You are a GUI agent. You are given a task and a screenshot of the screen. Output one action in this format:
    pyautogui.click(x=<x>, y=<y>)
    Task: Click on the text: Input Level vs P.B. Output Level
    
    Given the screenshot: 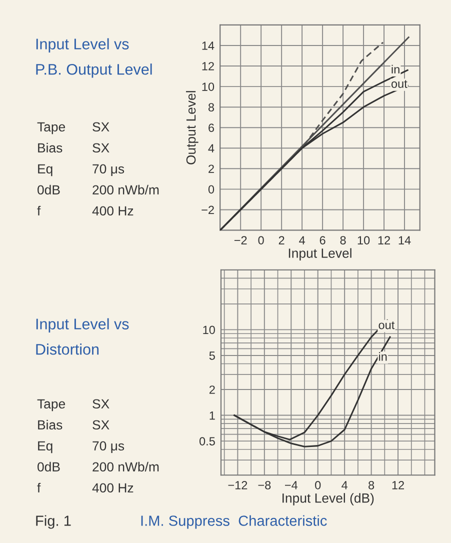 What is the action you would take?
    pyautogui.click(x=94, y=58)
    